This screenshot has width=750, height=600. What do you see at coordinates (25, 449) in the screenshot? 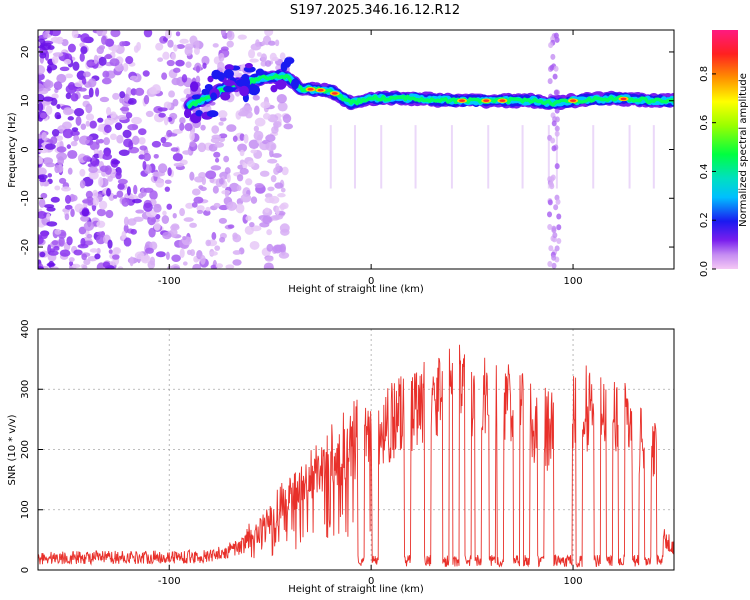
I see `snr-ytick-label: 200` at bounding box center [25, 449].